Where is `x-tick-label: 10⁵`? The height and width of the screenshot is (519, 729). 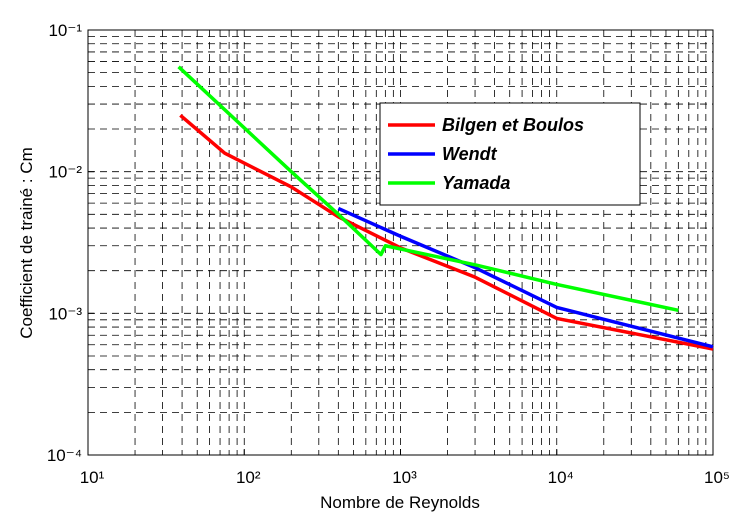 x-tick-label: 10⁵ is located at coordinates (716, 477).